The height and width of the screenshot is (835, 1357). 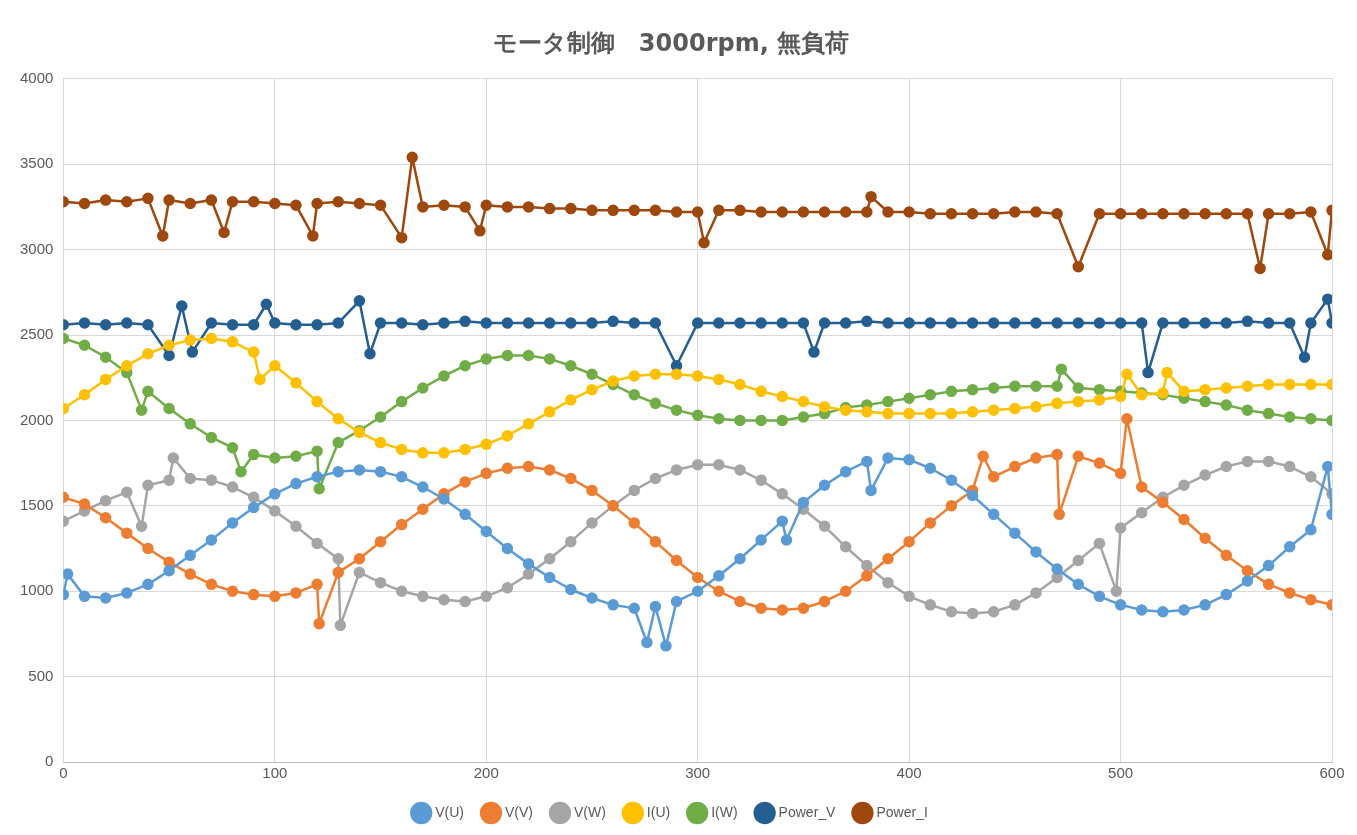 I want to click on x-tick-label: 300, so click(x=698, y=773).